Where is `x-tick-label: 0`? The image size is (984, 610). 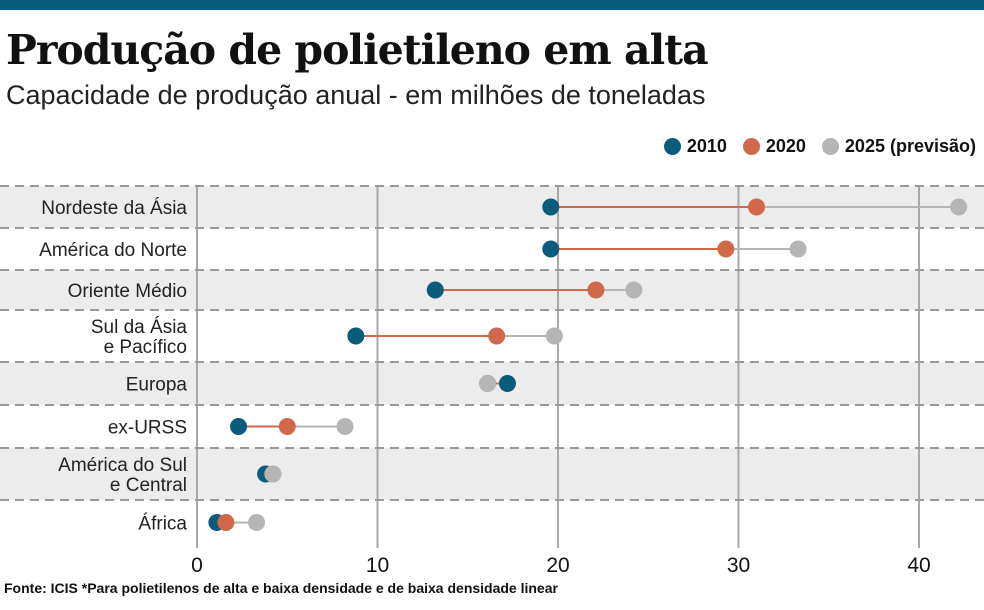 x-tick-label: 0 is located at coordinates (197, 565).